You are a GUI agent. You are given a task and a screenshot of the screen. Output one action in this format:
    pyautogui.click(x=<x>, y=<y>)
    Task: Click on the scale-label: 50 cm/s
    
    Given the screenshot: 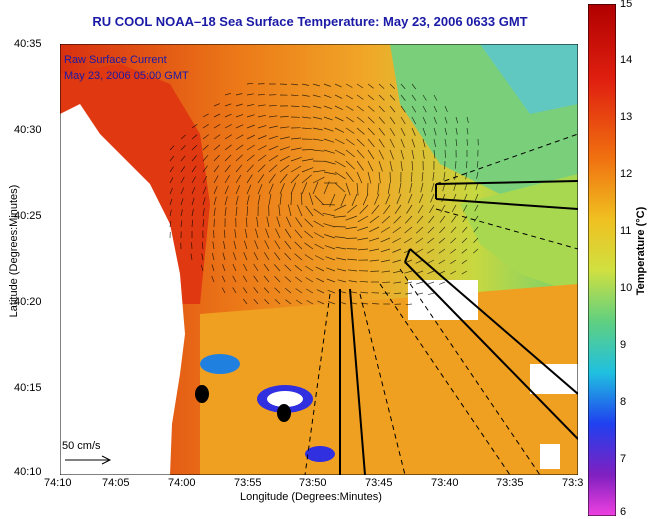 What is the action you would take?
    pyautogui.click(x=81, y=446)
    